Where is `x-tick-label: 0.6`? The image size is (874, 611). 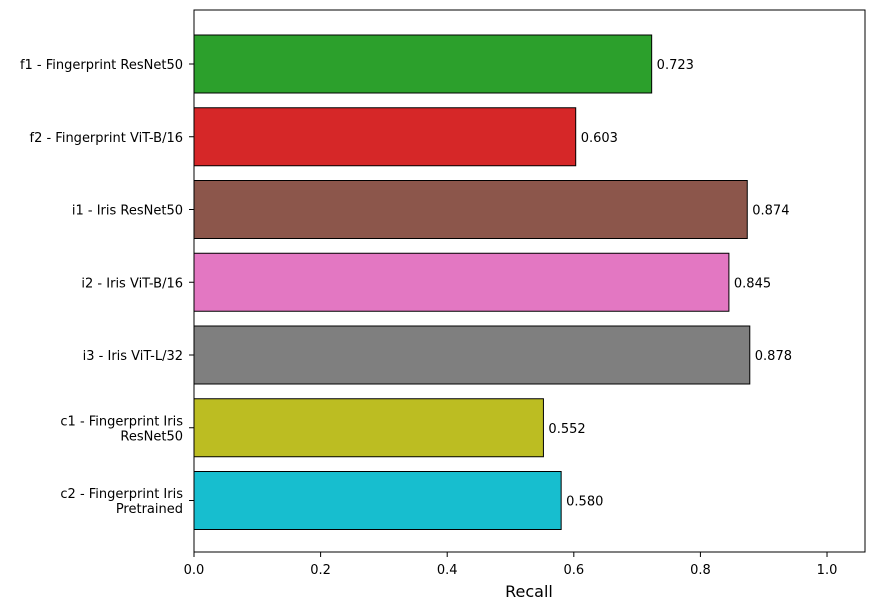
x-tick-label: 0.6 is located at coordinates (573, 570).